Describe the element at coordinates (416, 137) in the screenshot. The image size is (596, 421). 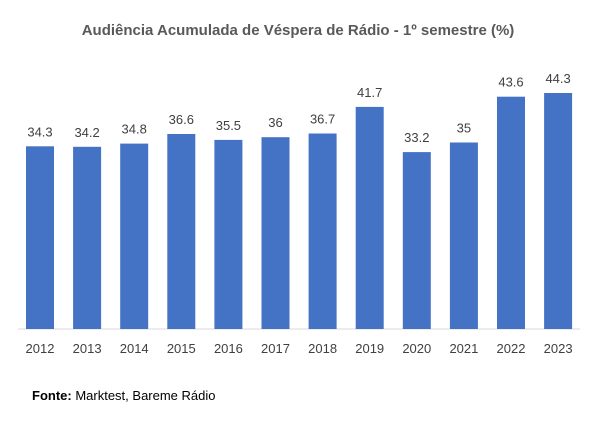
I see `value-label-2020: 33.2` at that location.